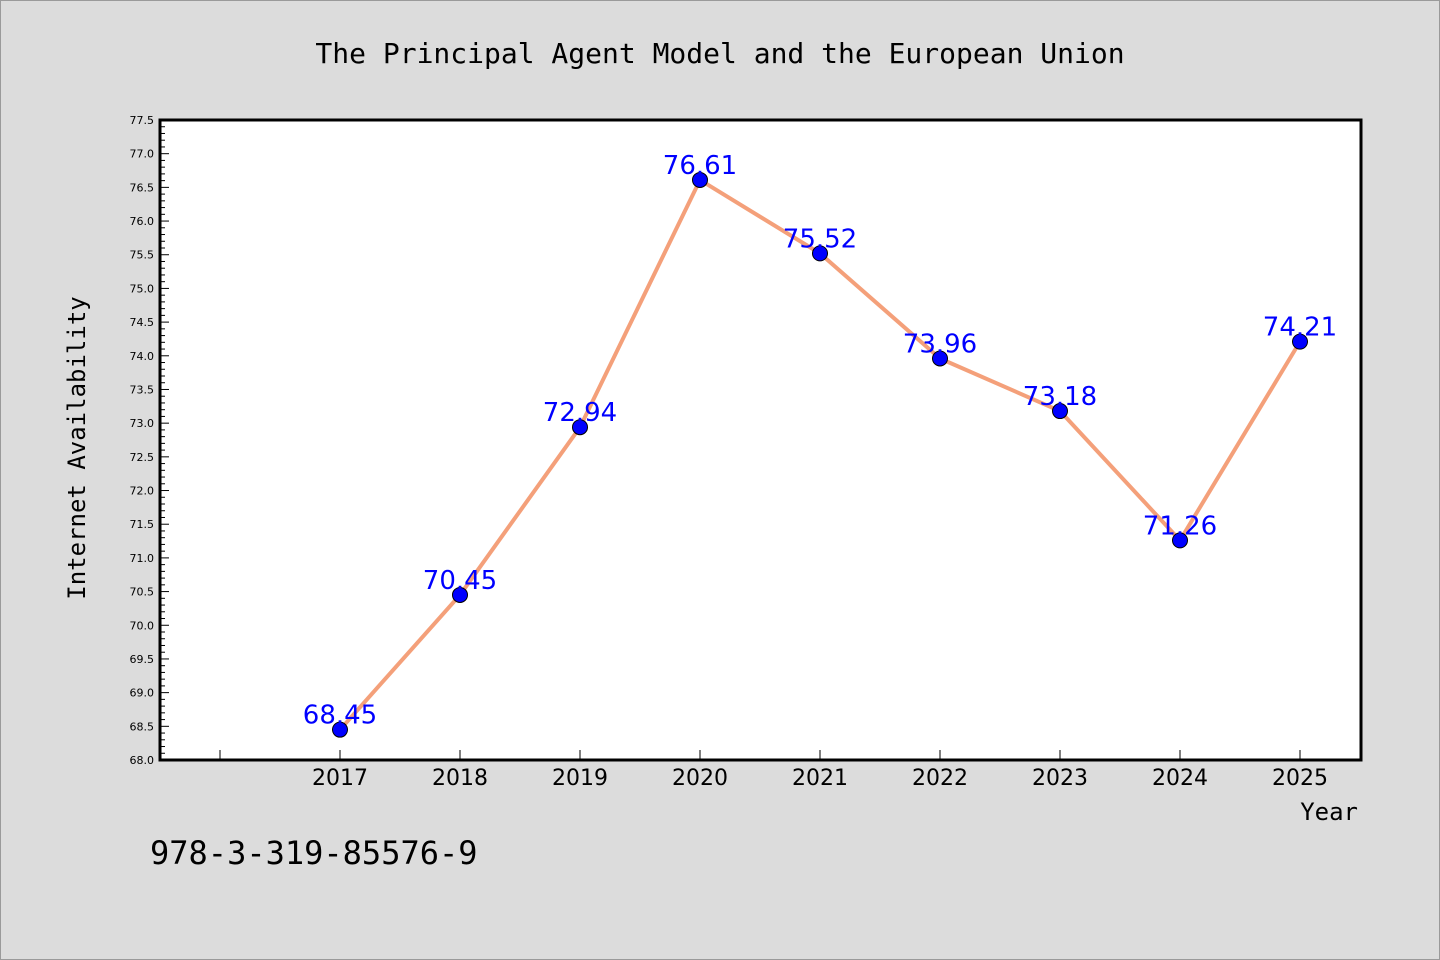  Describe the element at coordinates (700, 166) in the screenshot. I see `data-label-2020: 76.61` at that location.